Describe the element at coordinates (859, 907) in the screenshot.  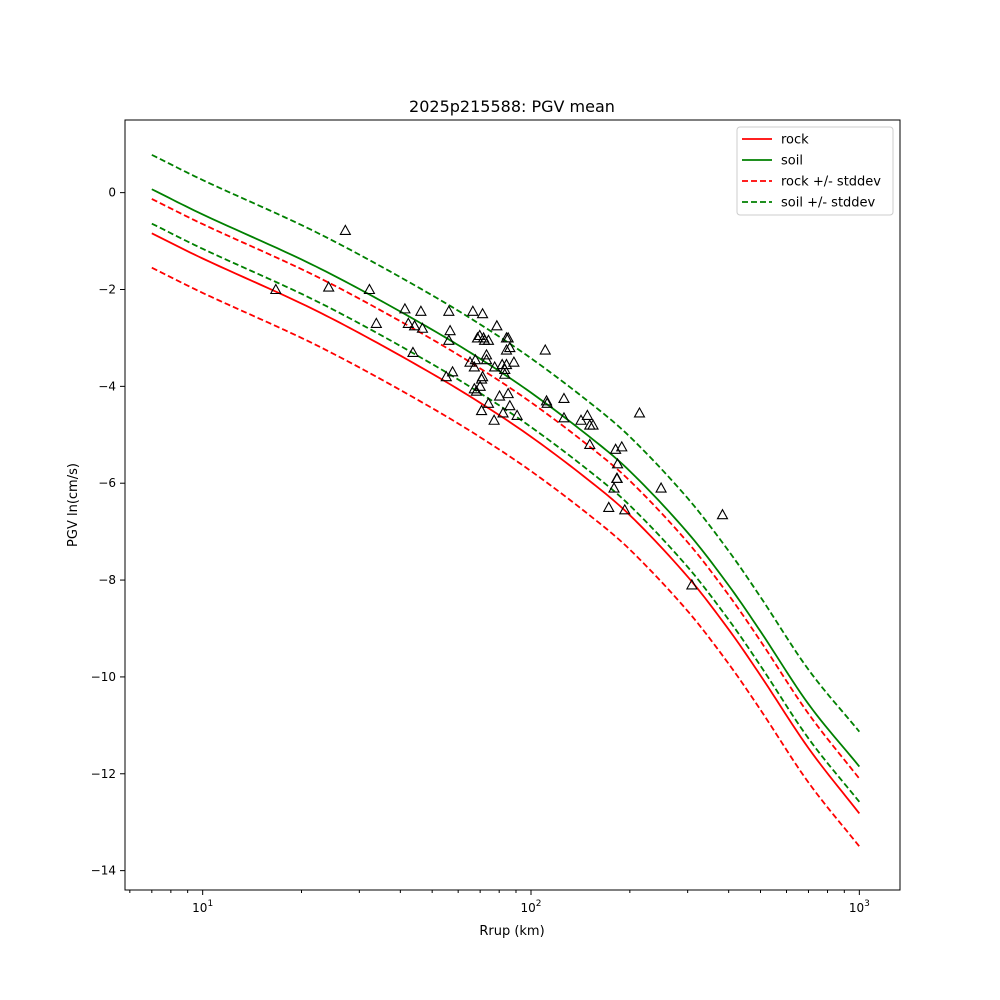
I see `x-tick-label: 10³` at that location.